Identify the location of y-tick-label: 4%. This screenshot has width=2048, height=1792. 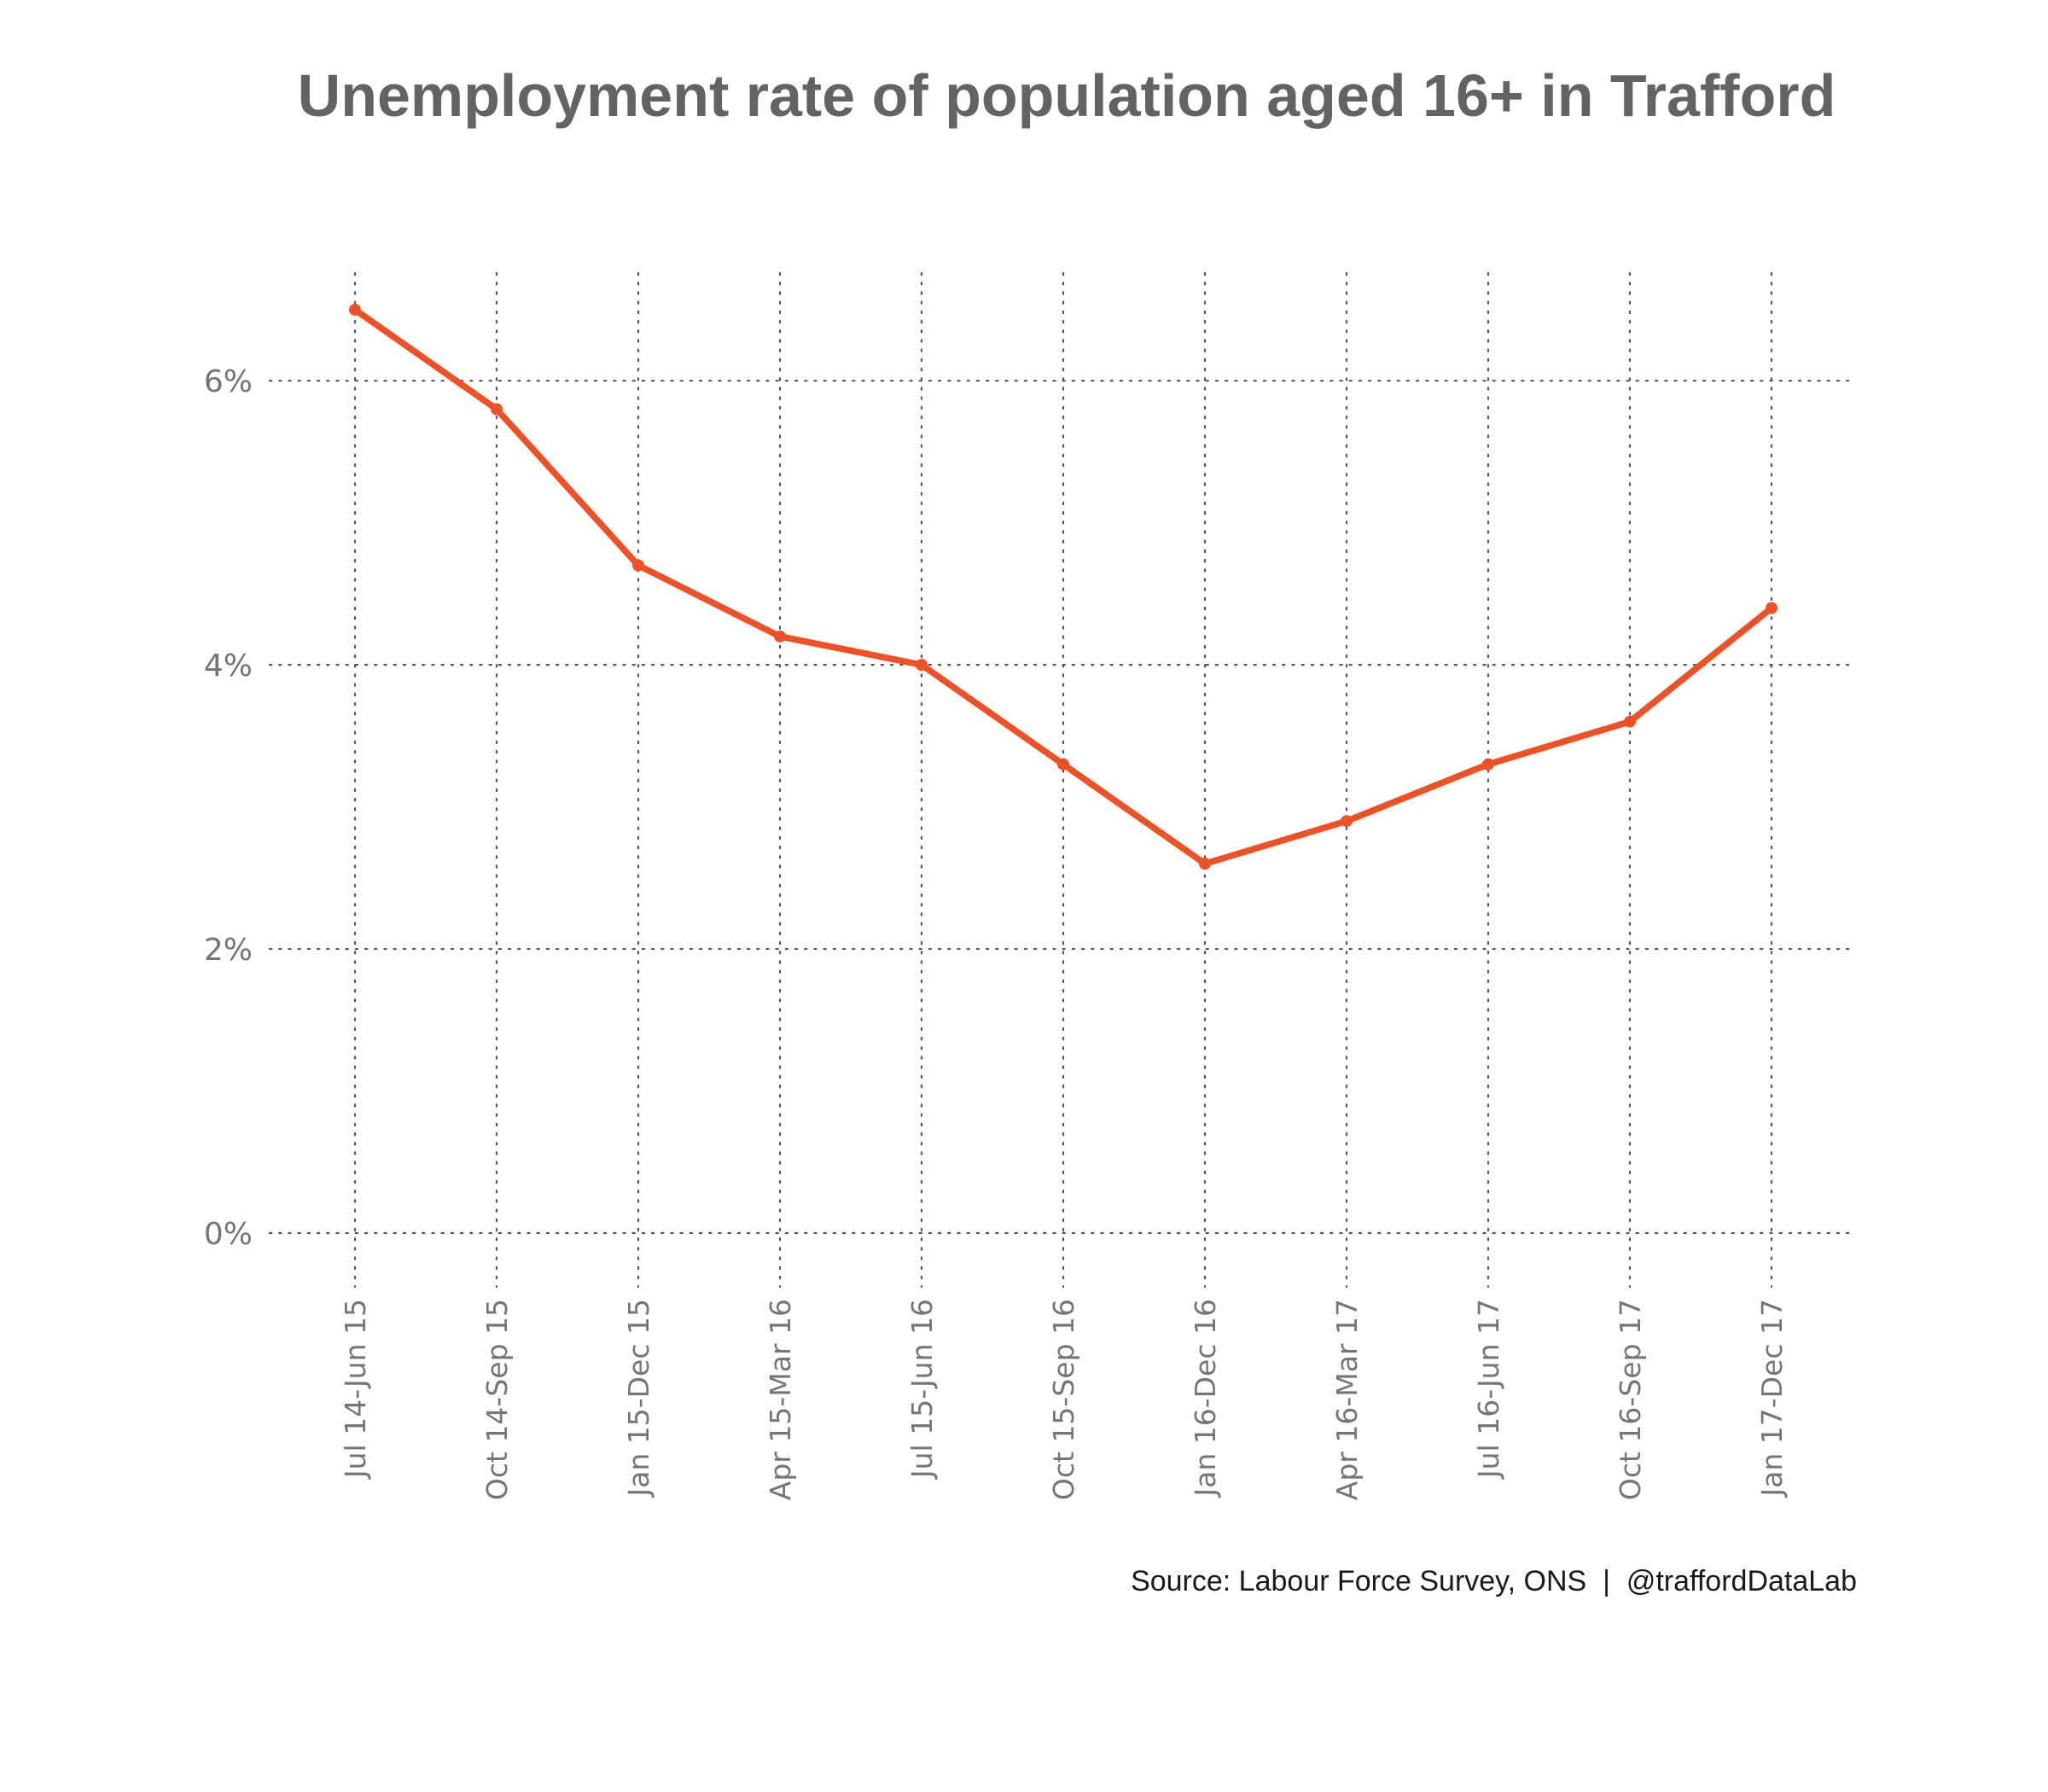
(229, 666).